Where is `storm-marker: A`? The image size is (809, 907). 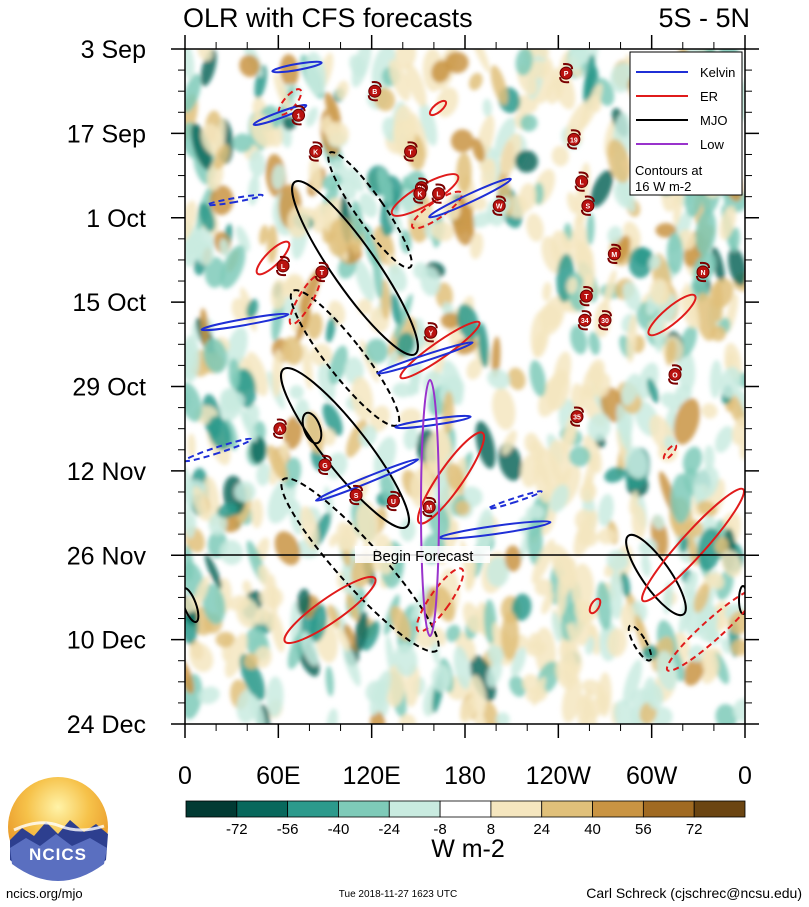 storm-marker: A is located at coordinates (279, 428).